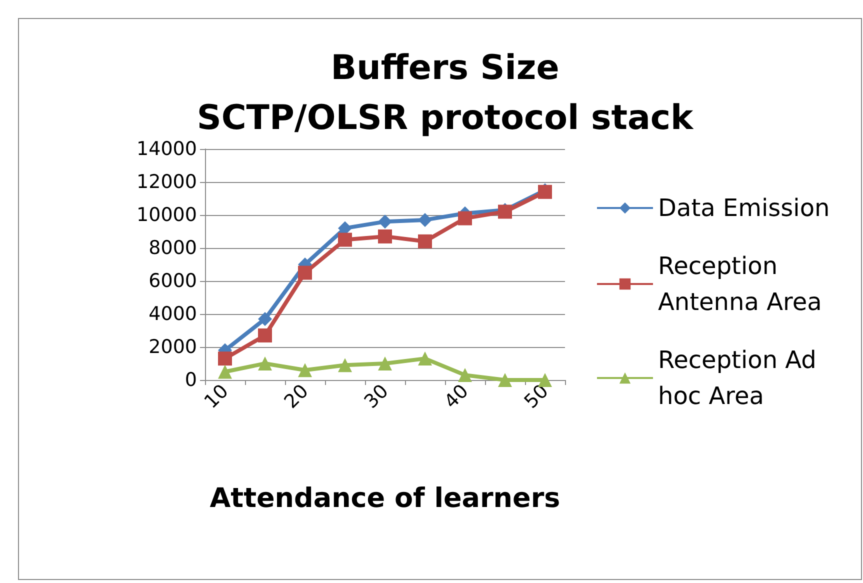 The width and height of the screenshot is (863, 583). What do you see at coordinates (385, 498) in the screenshot?
I see `x-axis-title: Attendance of learners` at bounding box center [385, 498].